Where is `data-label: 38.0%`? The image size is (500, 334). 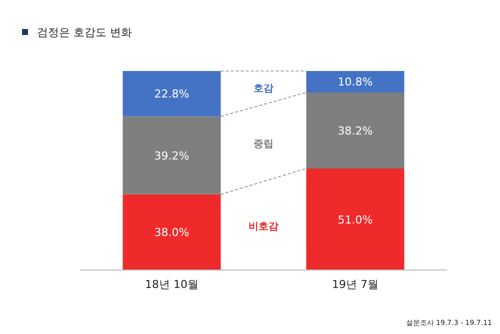 data-label: 38.0% is located at coordinates (172, 233).